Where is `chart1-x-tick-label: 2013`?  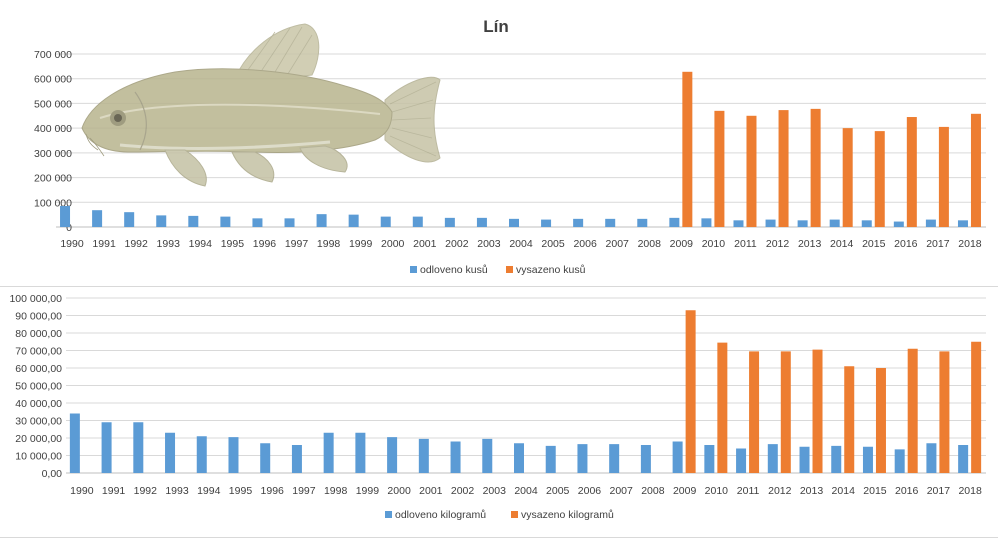 chart1-x-tick-label: 2013 is located at coordinates (812, 491).